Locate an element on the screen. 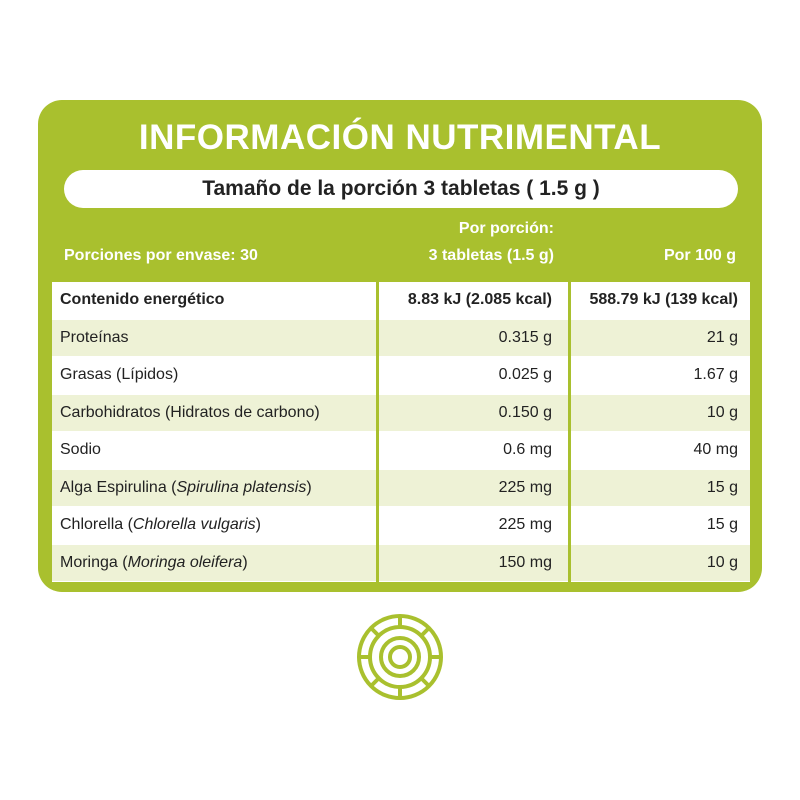 The width and height of the screenshot is (800, 800). per-serving-value: 8.83 kJ (2.085 kcal) is located at coordinates (479, 299).